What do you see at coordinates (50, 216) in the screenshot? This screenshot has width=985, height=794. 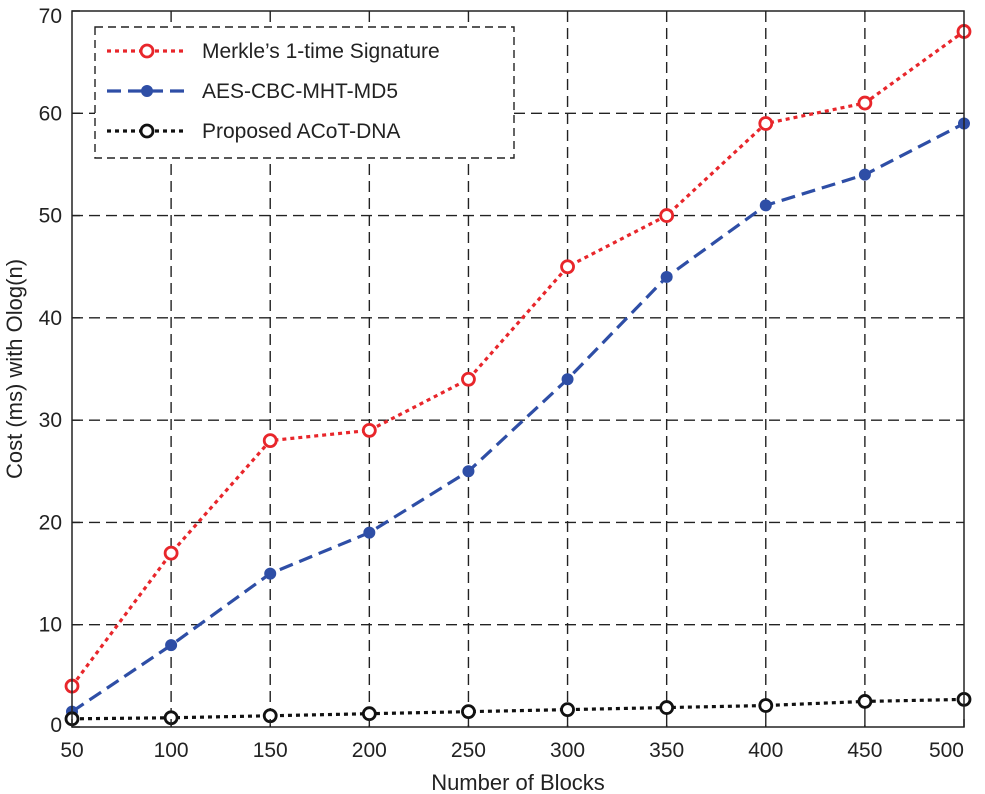 I see `y-tick-label: 50` at bounding box center [50, 216].